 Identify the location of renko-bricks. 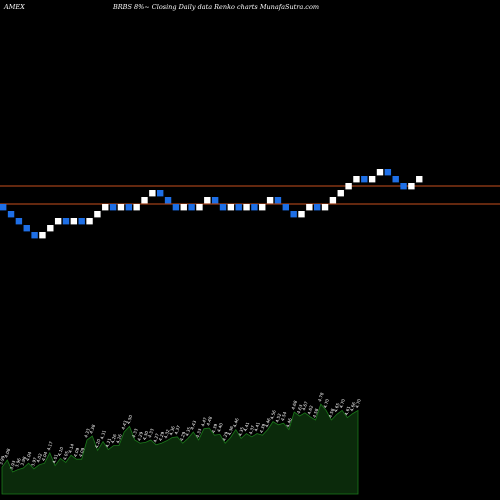
(211, 204).